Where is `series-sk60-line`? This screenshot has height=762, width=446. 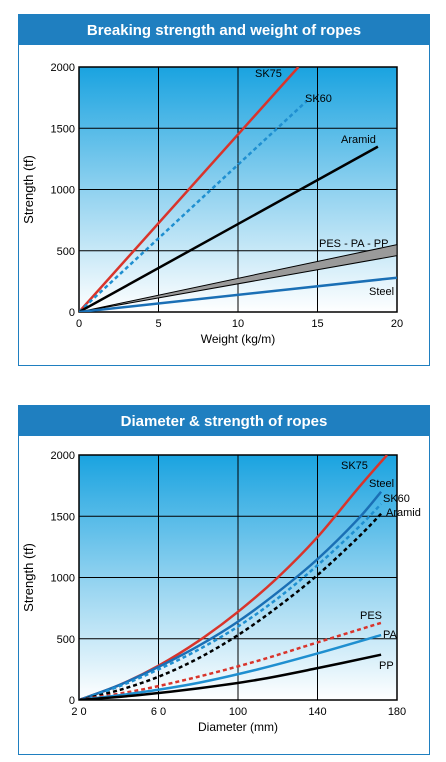 series-sk60-line is located at coordinates (193, 206).